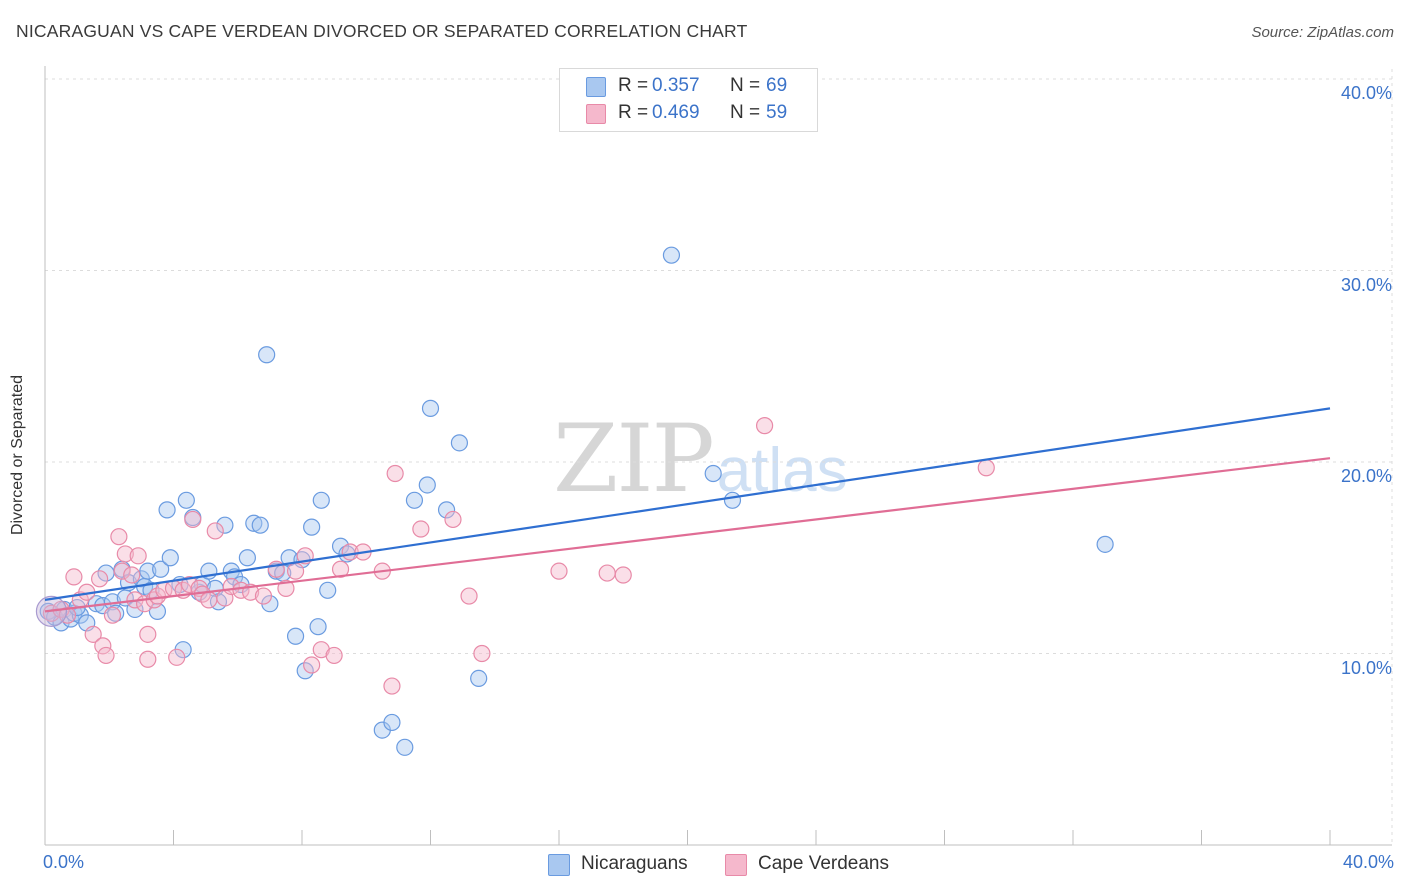  Describe the element at coordinates (782, 470) in the screenshot. I see `watermark-atlas: atlas` at that location.